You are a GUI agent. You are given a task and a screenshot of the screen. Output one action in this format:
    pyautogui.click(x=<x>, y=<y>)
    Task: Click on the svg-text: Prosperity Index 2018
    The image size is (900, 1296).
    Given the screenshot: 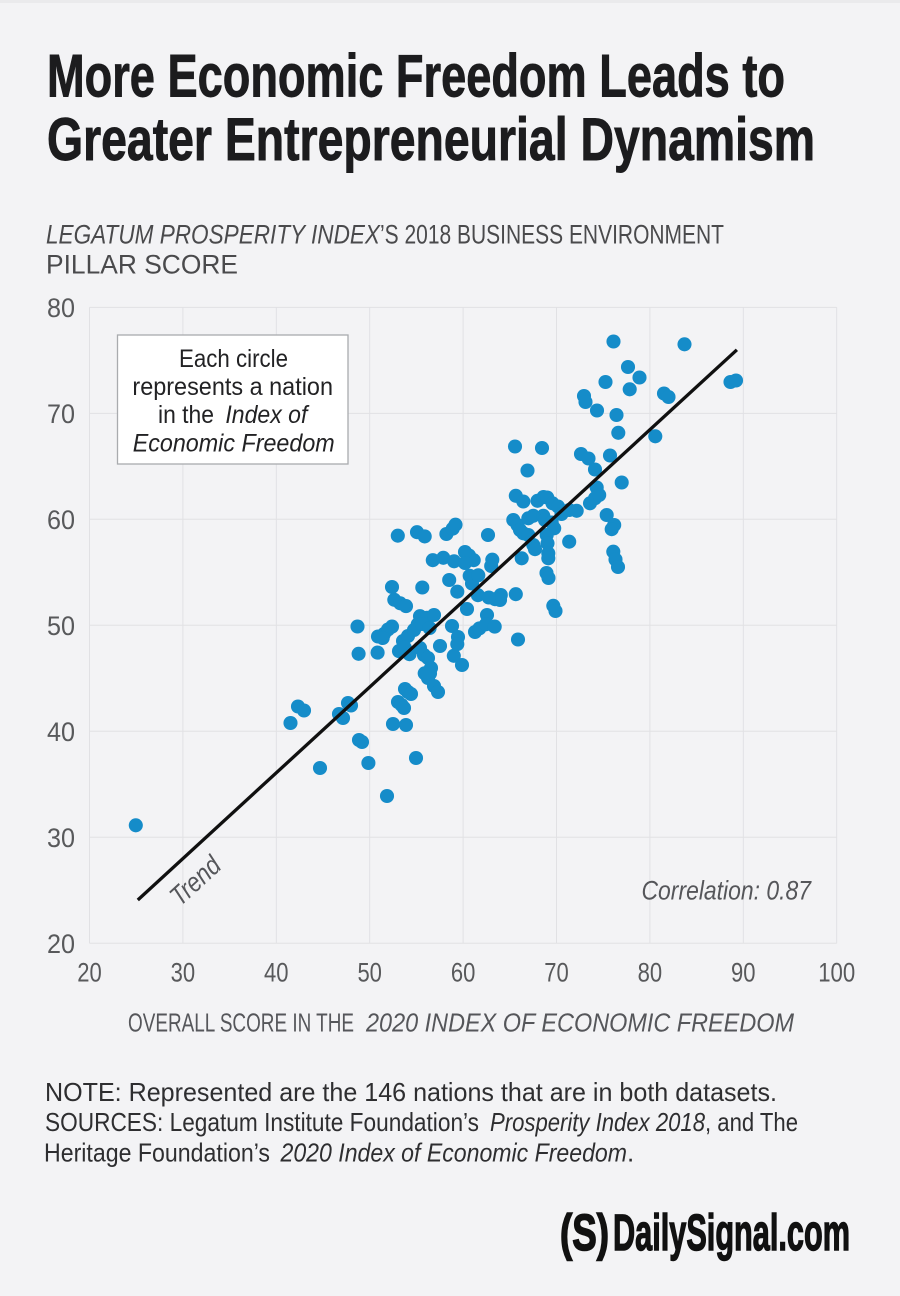 What is the action you would take?
    pyautogui.click(x=597, y=1122)
    